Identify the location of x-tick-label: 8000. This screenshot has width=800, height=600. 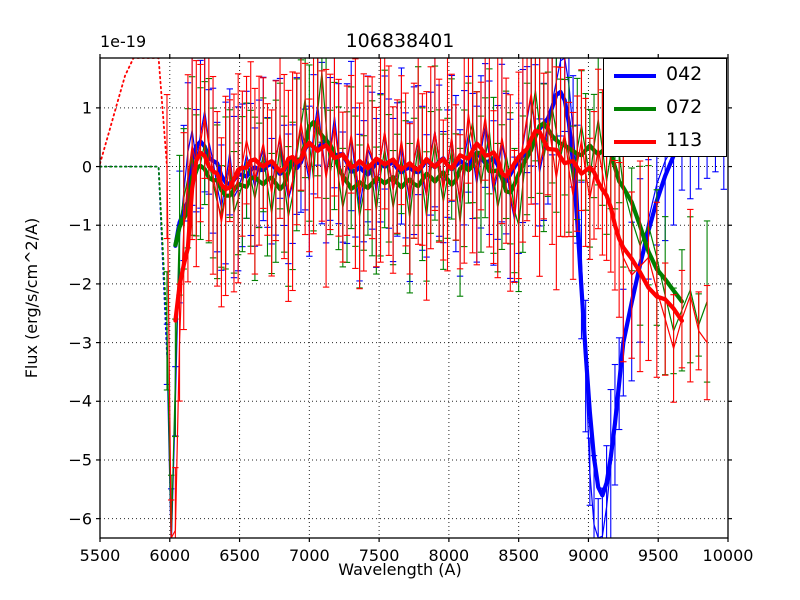
(449, 555).